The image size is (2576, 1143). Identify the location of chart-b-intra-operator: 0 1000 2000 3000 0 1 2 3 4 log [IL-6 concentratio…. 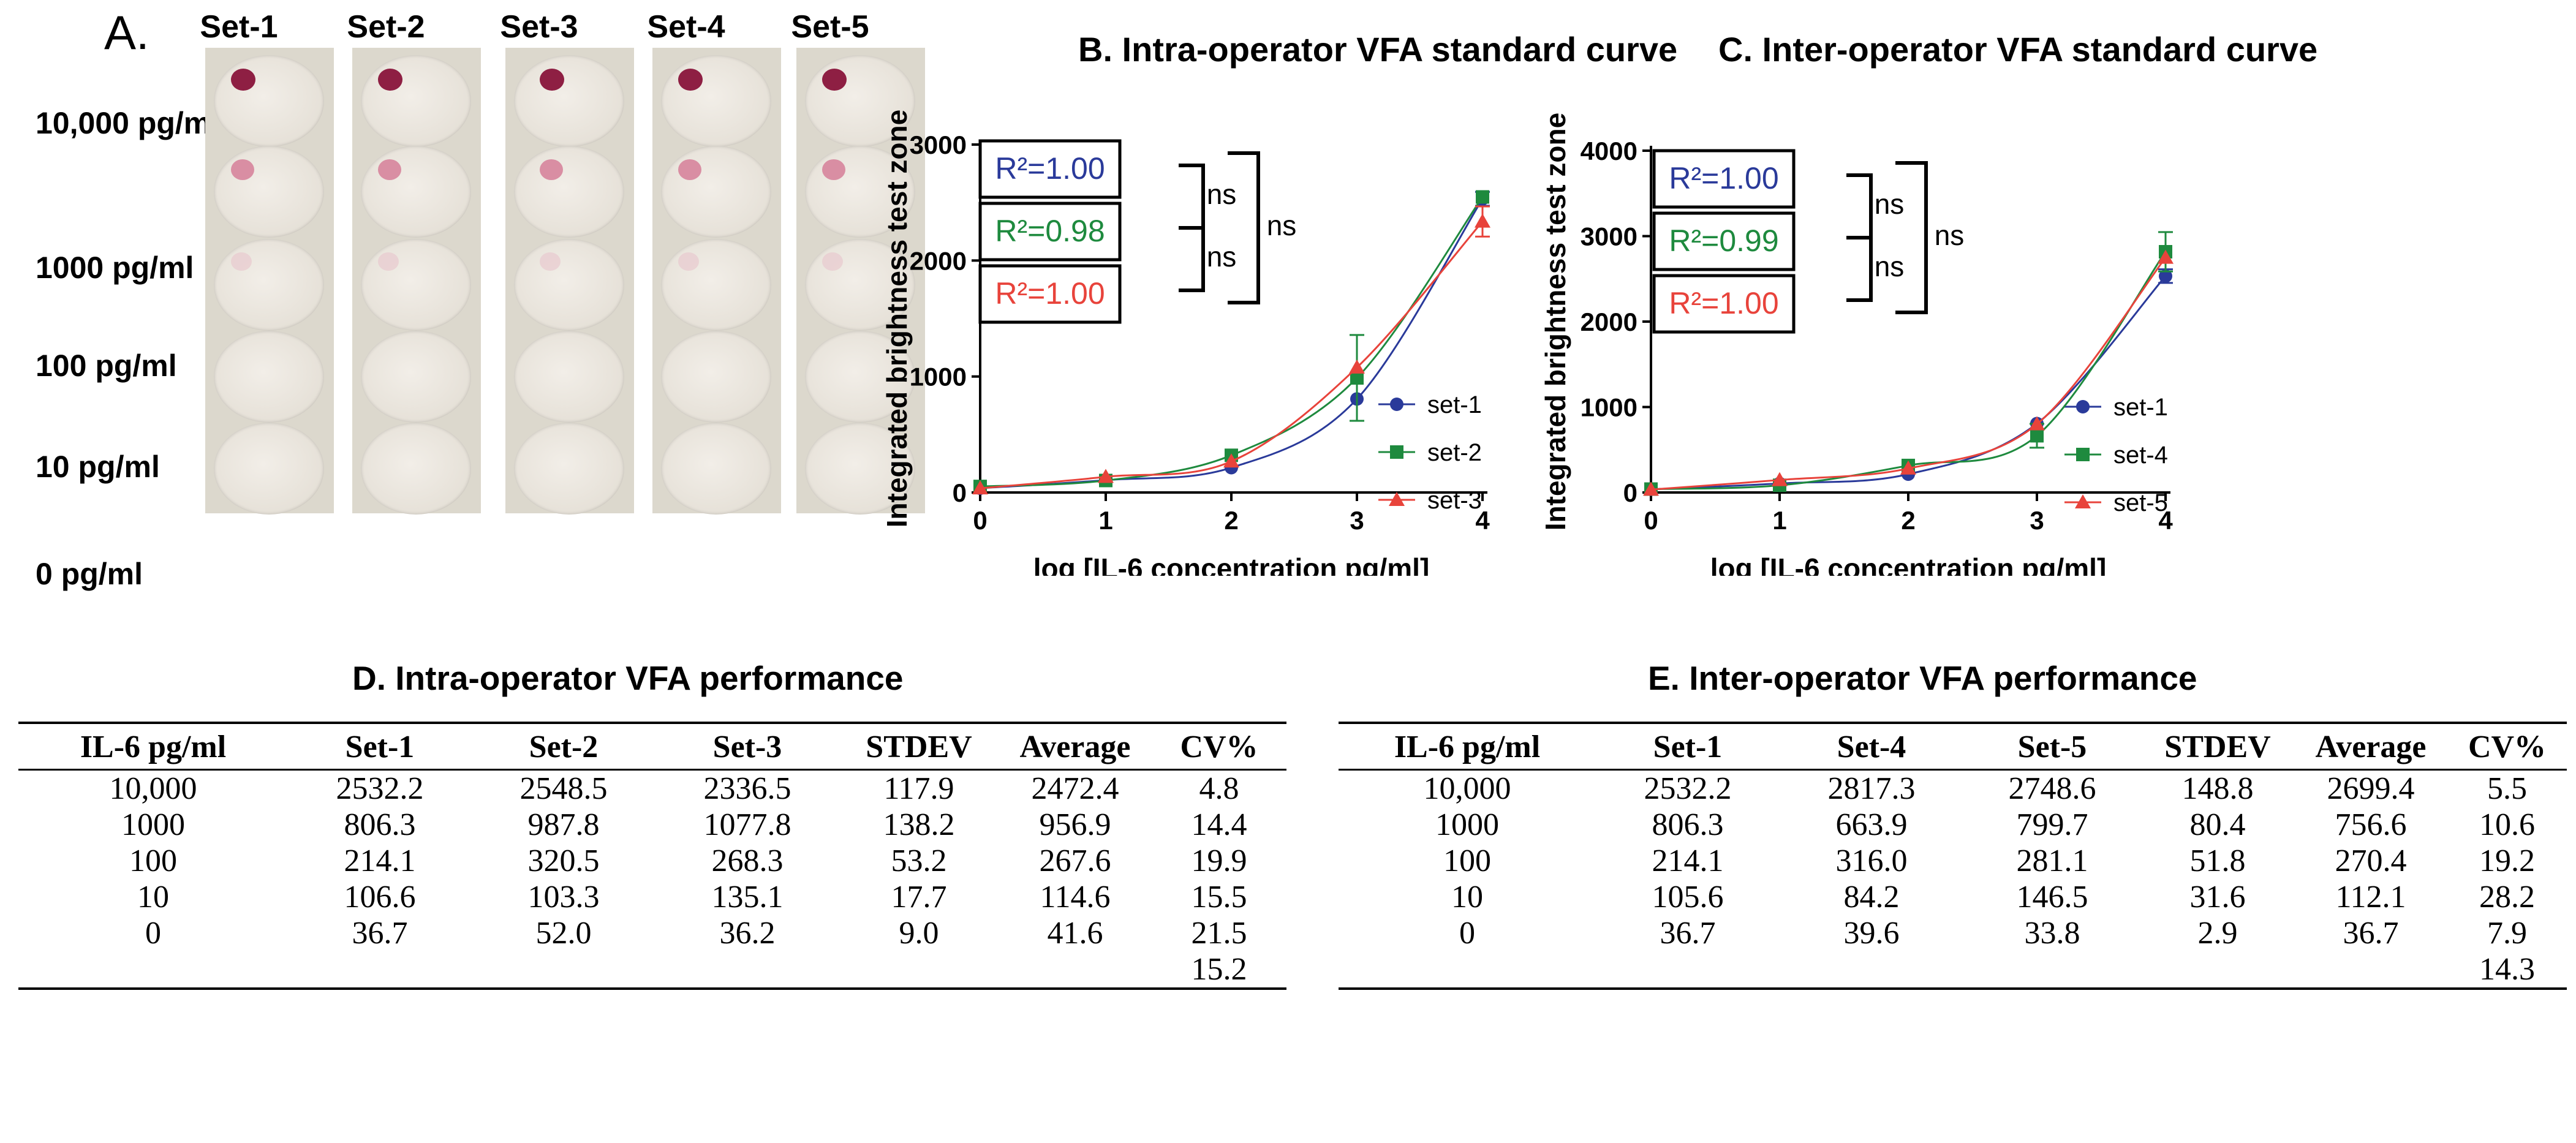
(1186, 343).